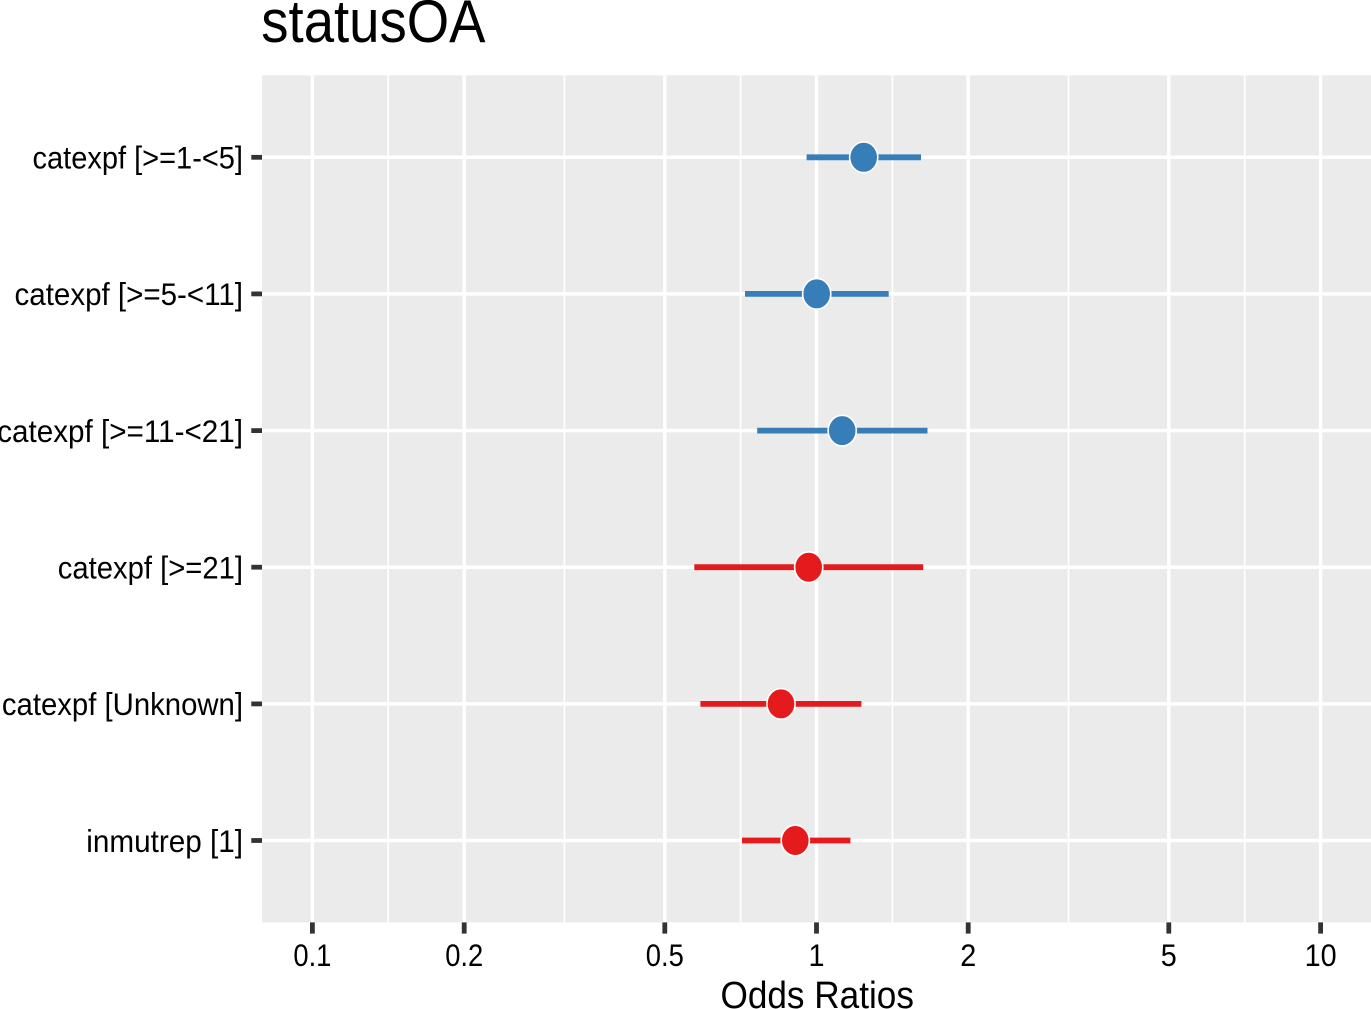  What do you see at coordinates (1169, 955) in the screenshot?
I see `svg-text: 5` at bounding box center [1169, 955].